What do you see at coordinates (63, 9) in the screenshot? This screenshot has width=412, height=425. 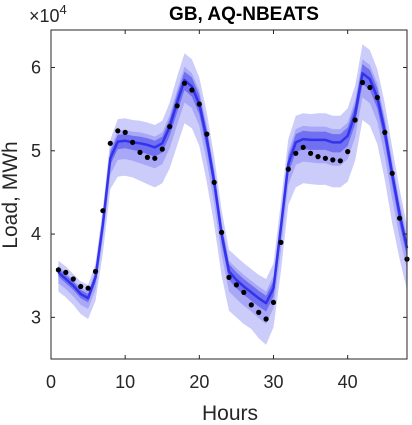 I see `y-multiplier-exponent: 4` at bounding box center [63, 9].